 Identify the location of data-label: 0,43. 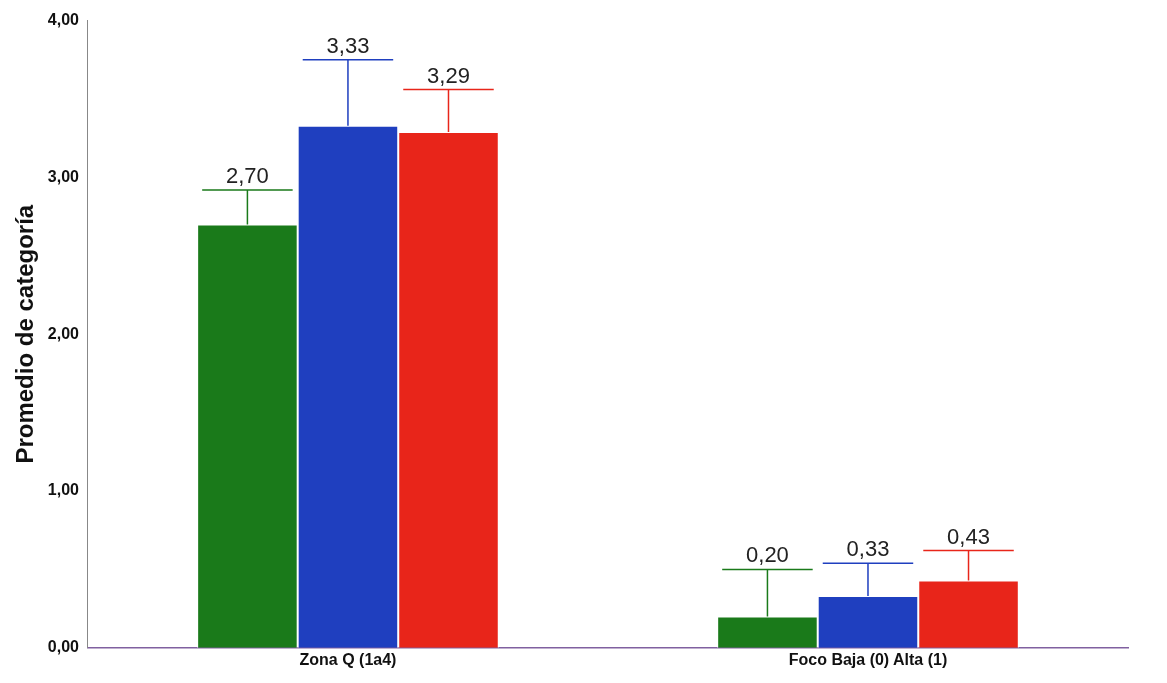
(968, 536).